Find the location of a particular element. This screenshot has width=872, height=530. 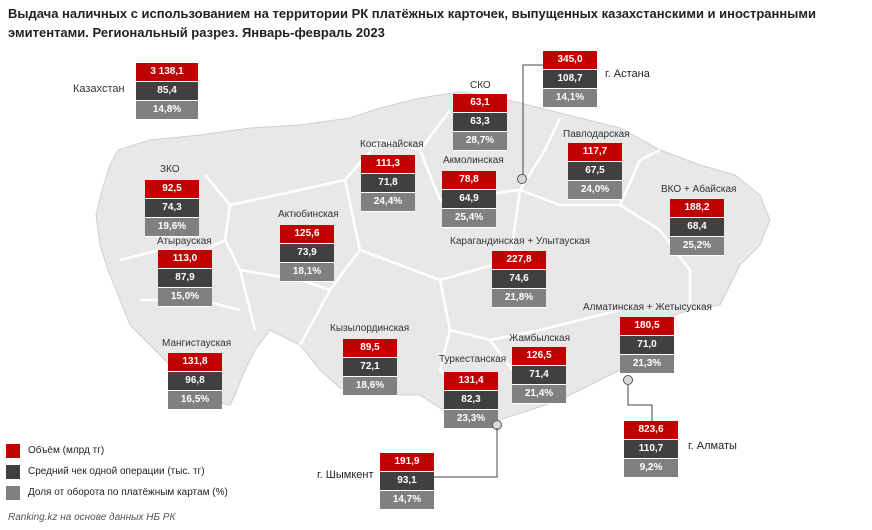

volume-value: 92,5 is located at coordinates (172, 189).